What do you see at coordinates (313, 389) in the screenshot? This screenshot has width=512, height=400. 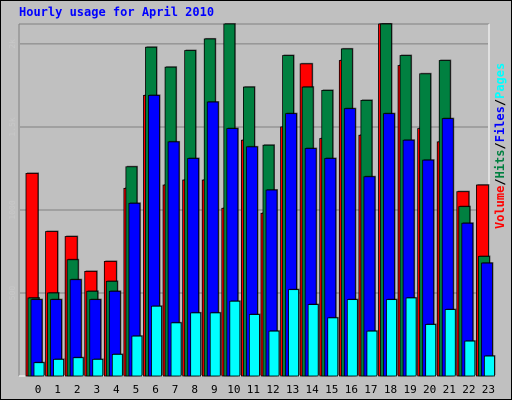 I see `x-tick-label: 14` at bounding box center [313, 389].